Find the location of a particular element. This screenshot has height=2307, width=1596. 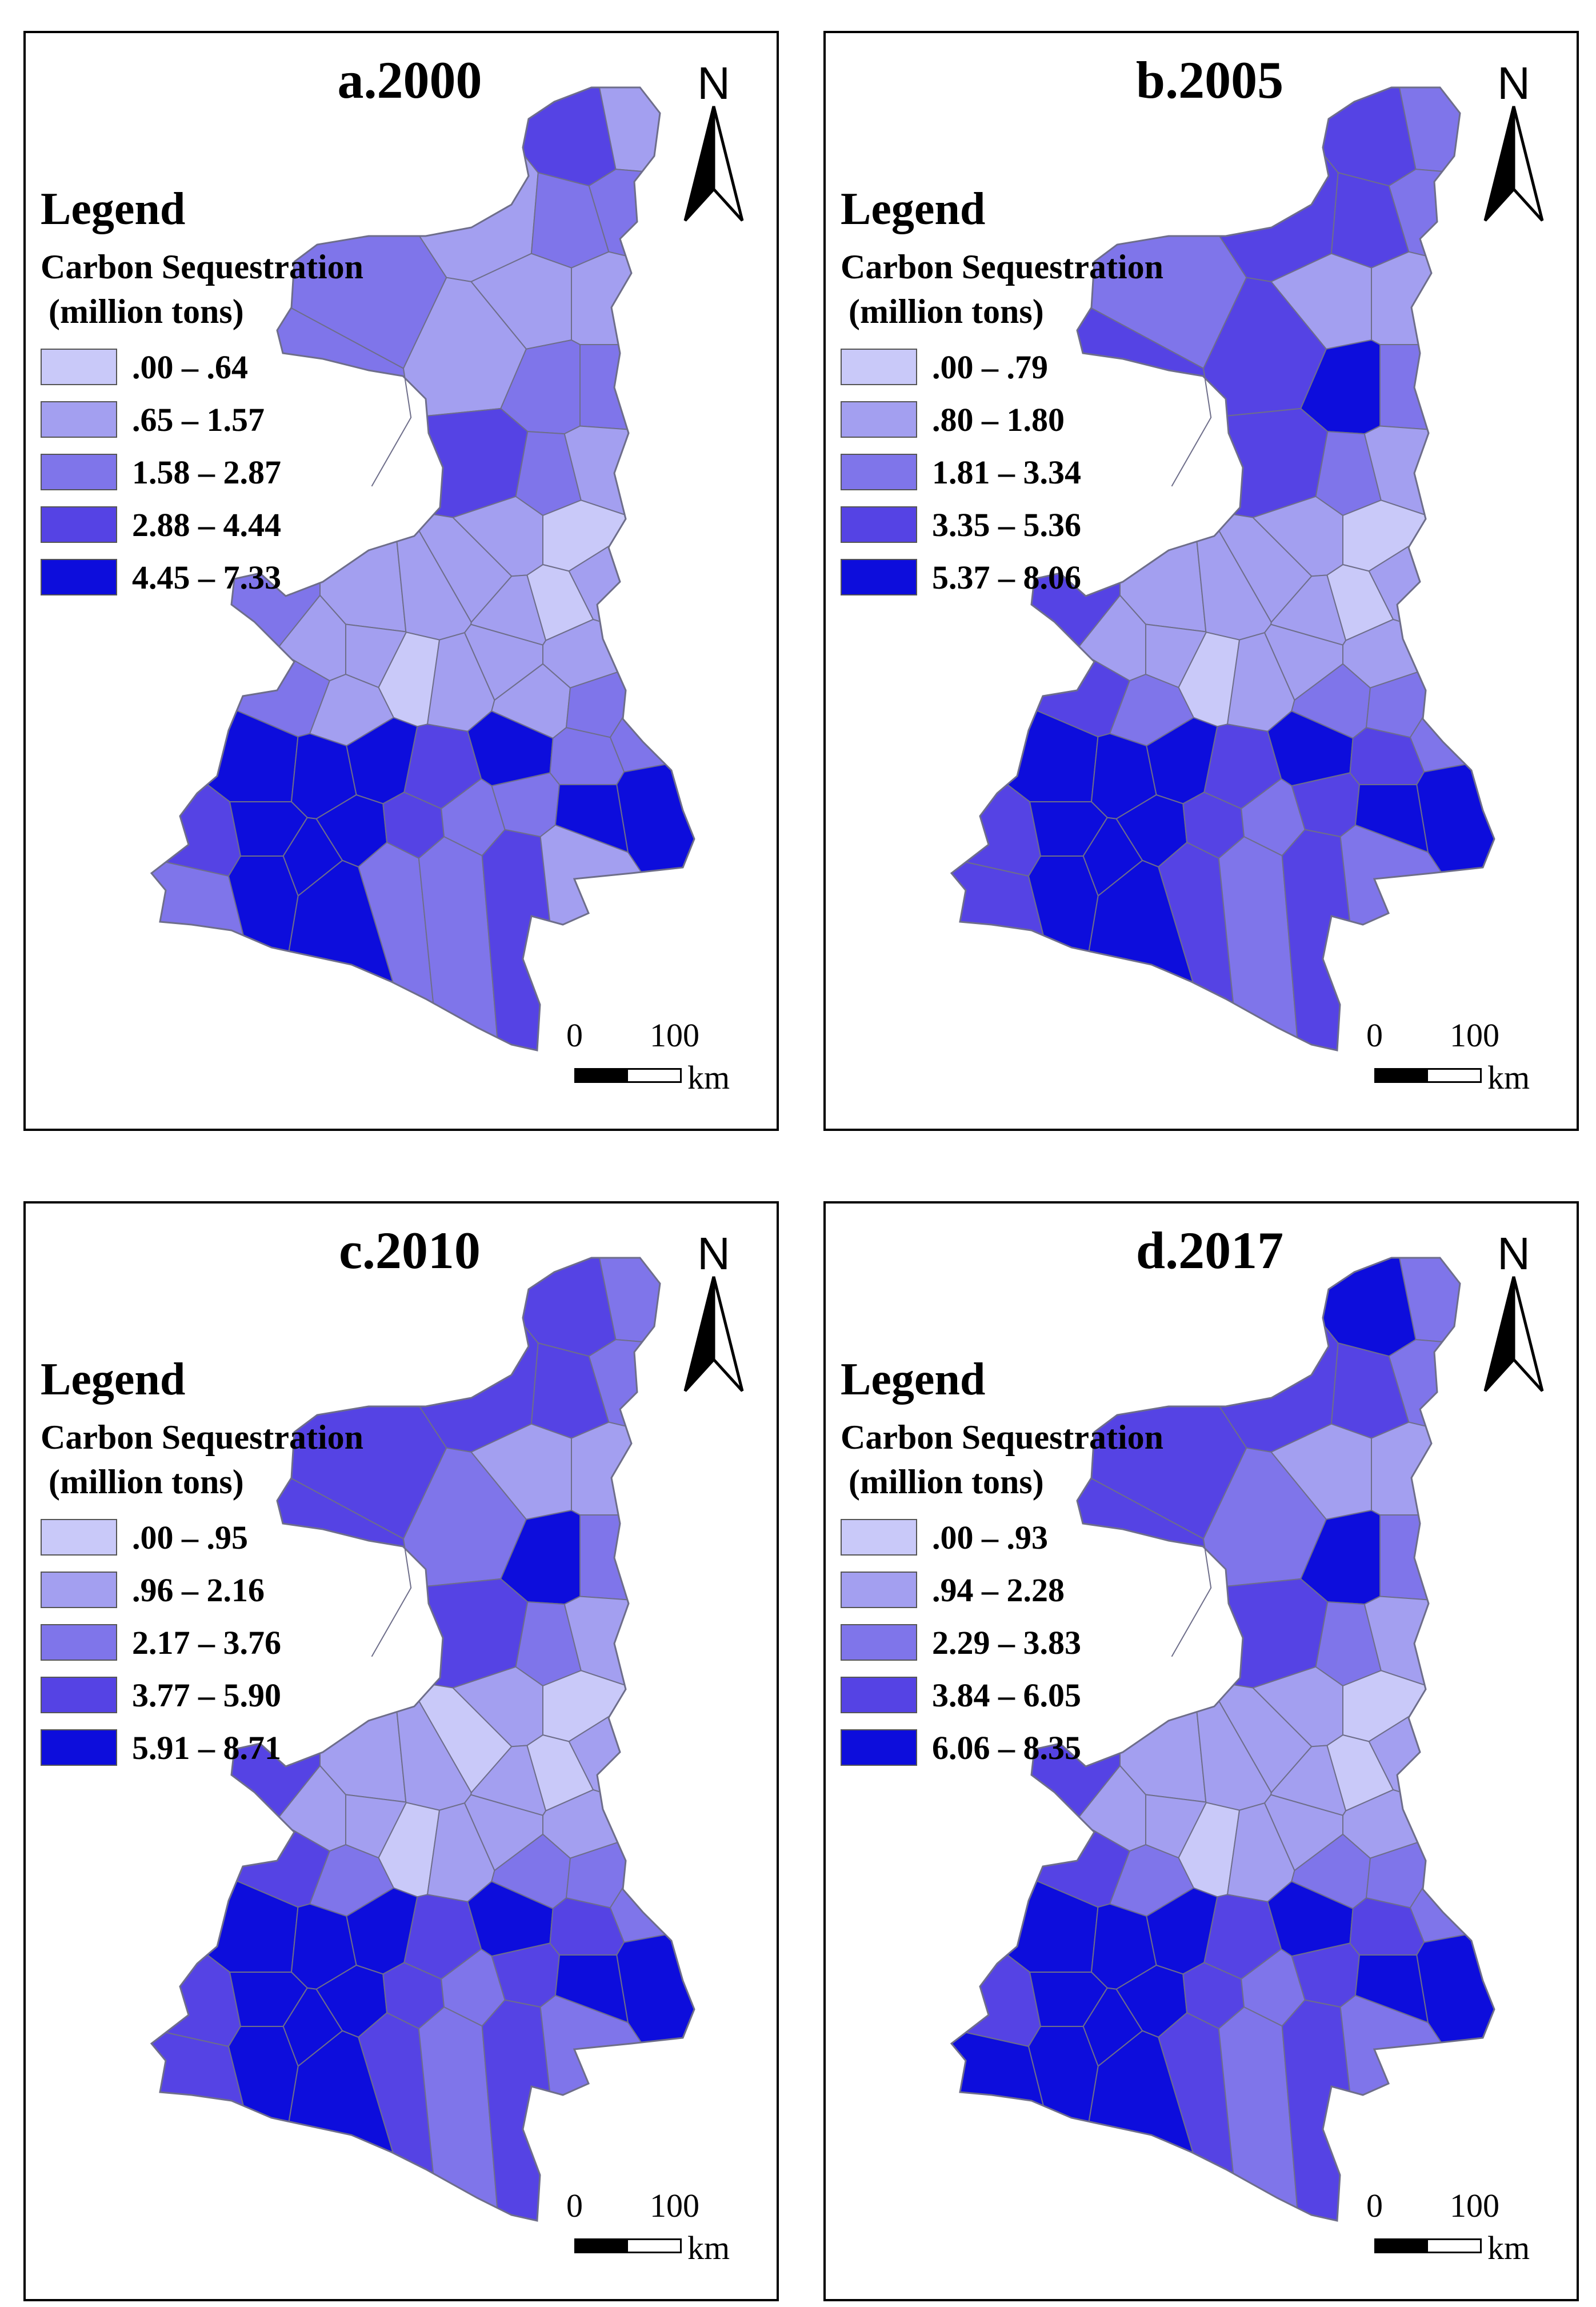

legend-item: 3.84 – 6.05 is located at coordinates (1002, 1695).